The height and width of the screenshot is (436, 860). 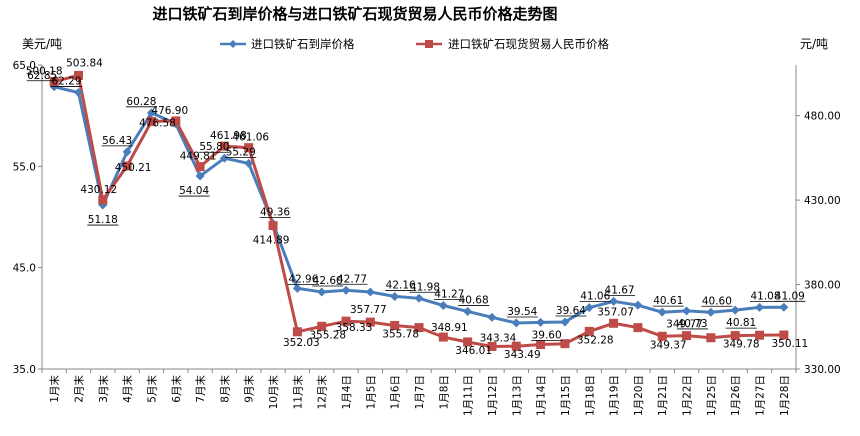 I want to click on data-label-1: 450.21, so click(x=133, y=168).